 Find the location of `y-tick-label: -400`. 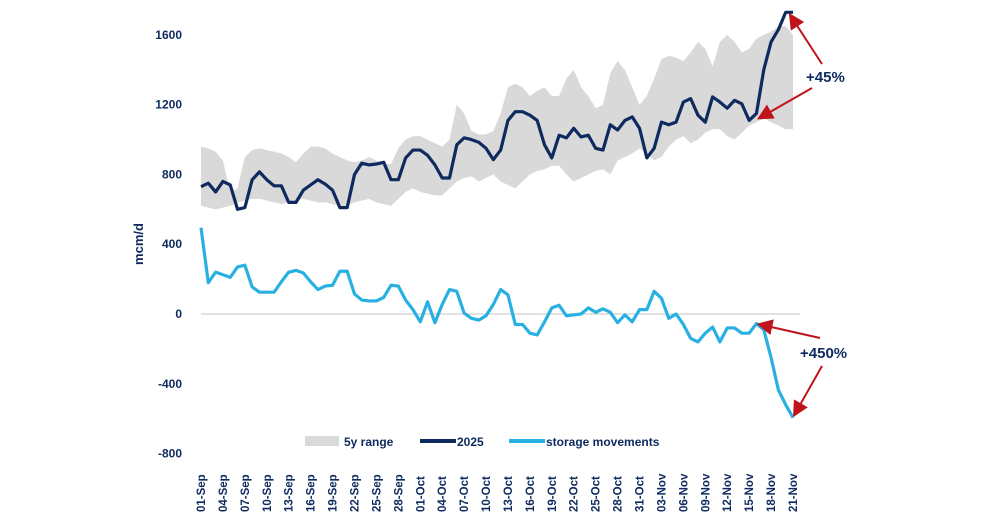

y-tick-label: -400 is located at coordinates (170, 384).